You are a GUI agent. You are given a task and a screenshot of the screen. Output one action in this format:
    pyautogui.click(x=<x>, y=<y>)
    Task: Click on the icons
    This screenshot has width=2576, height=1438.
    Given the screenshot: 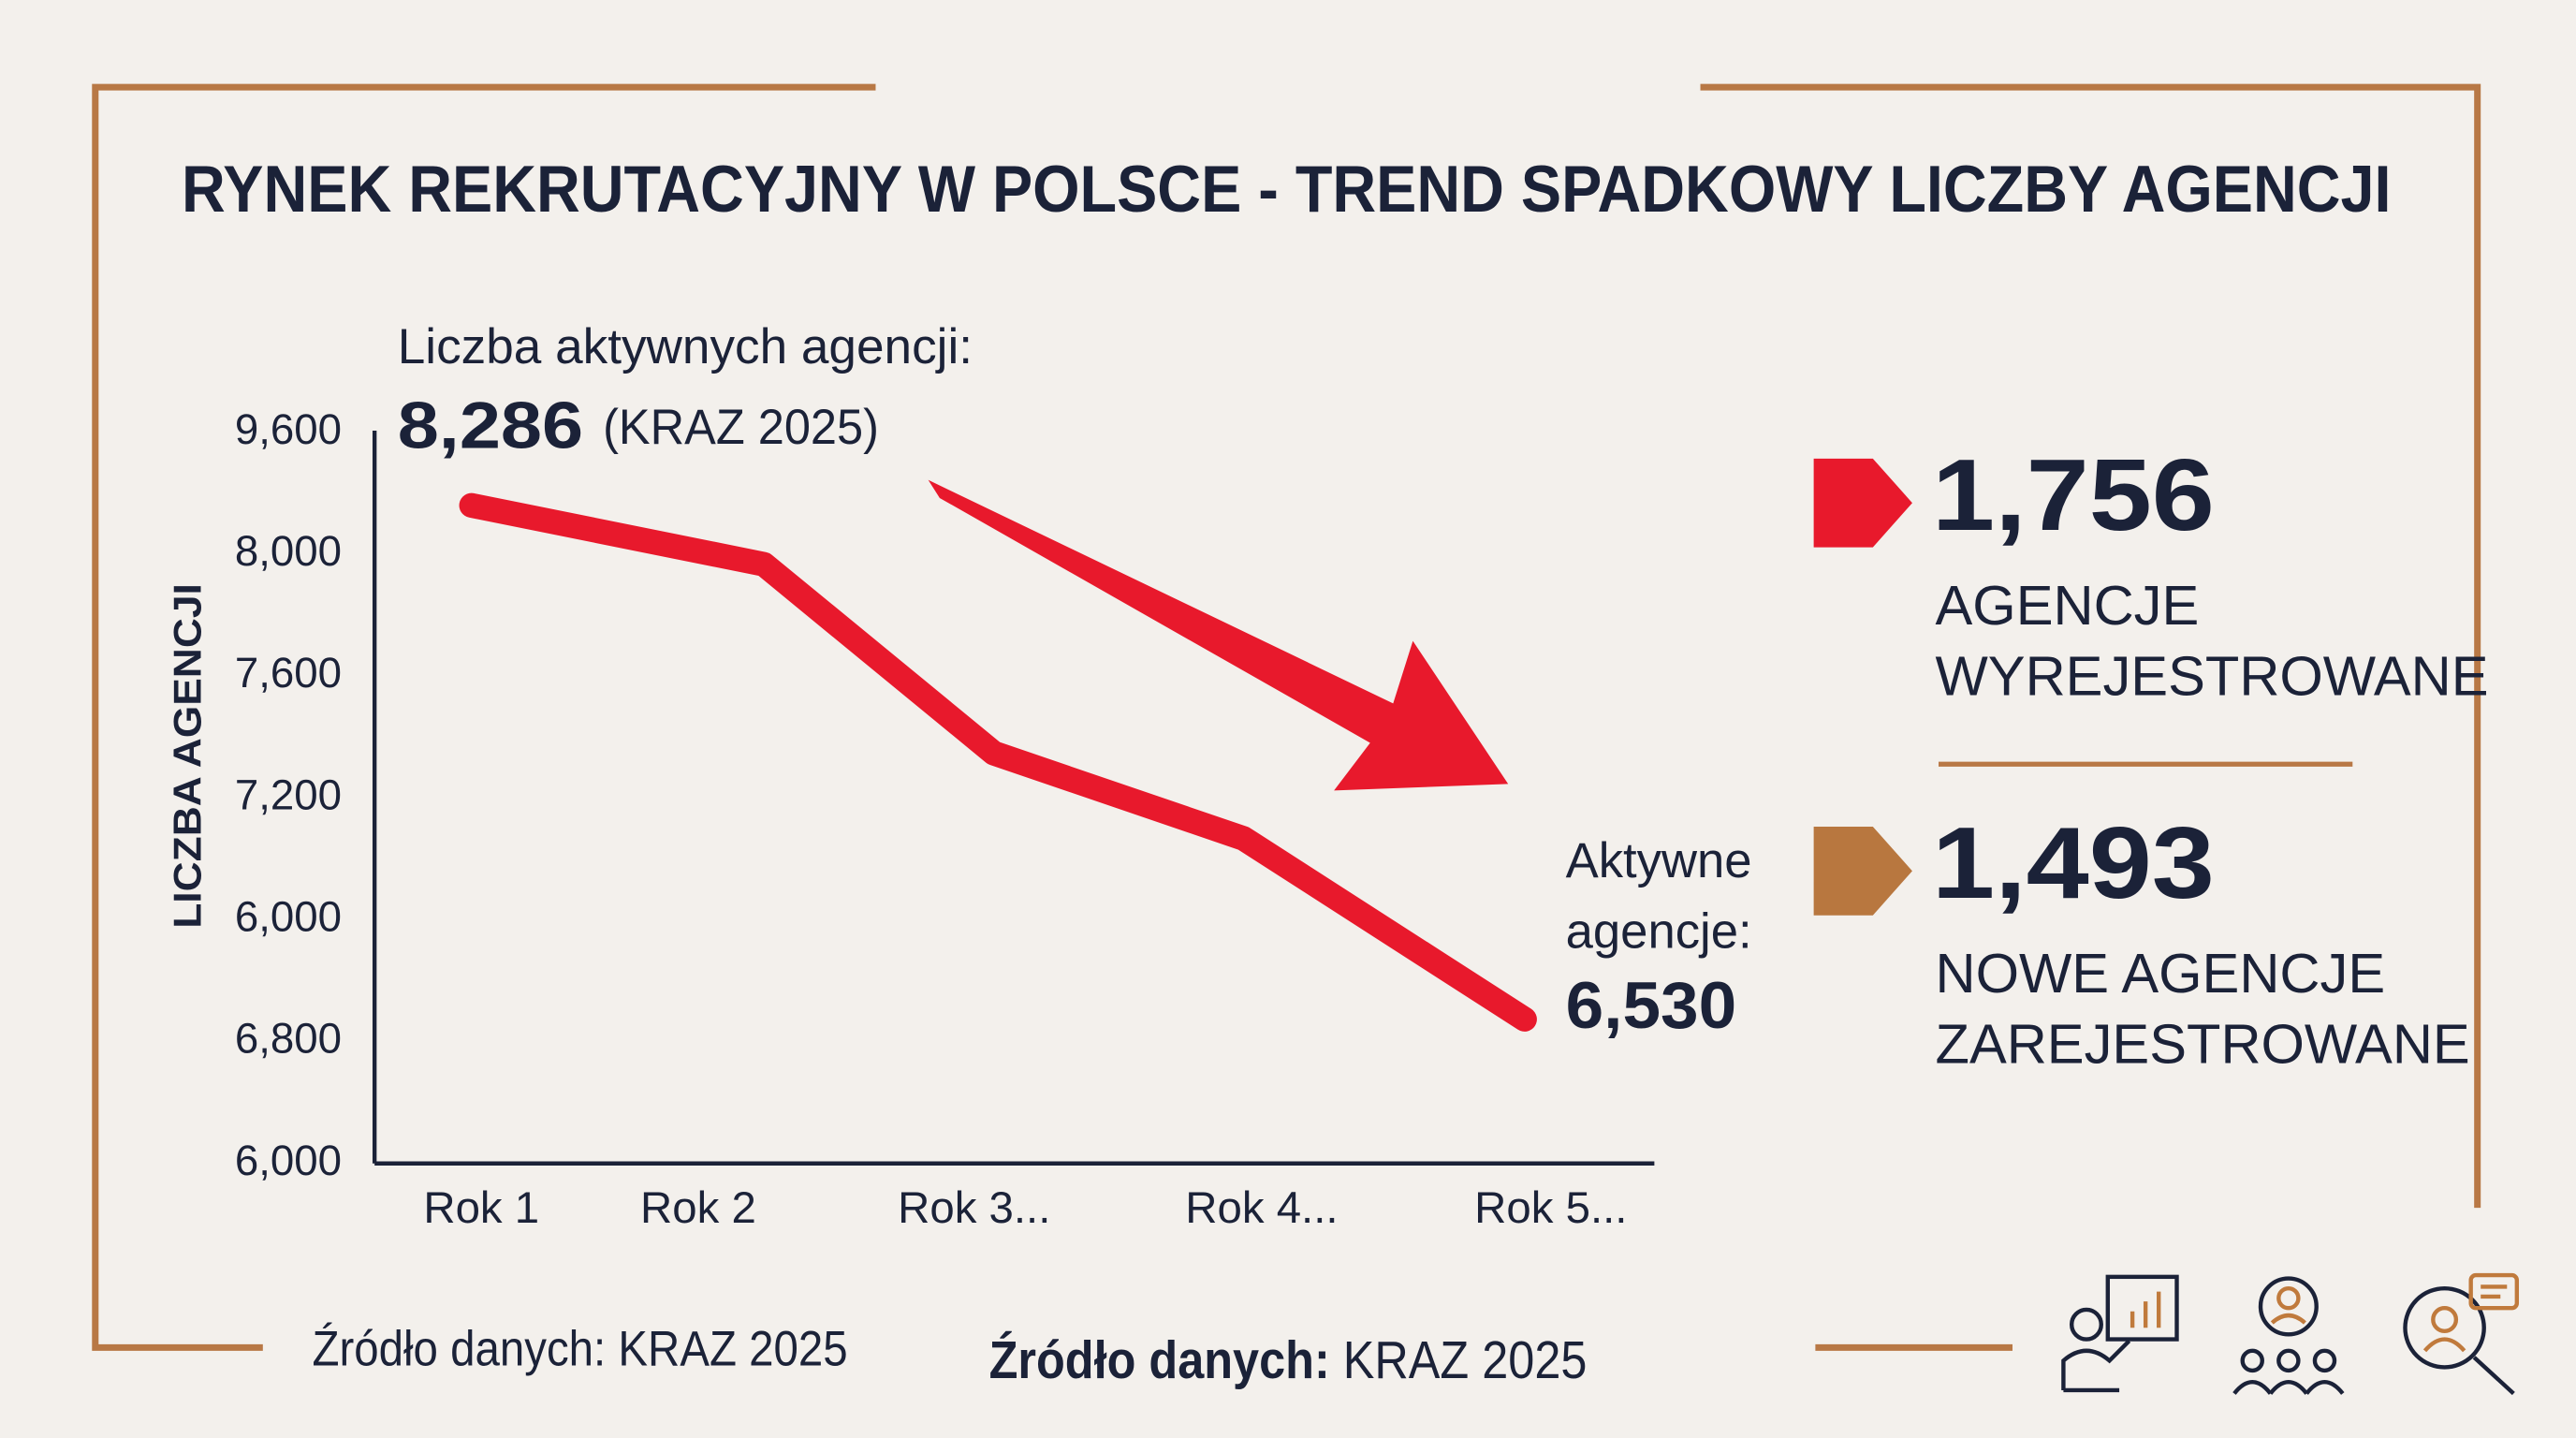 What is the action you would take?
    pyautogui.click(x=2291, y=1334)
    